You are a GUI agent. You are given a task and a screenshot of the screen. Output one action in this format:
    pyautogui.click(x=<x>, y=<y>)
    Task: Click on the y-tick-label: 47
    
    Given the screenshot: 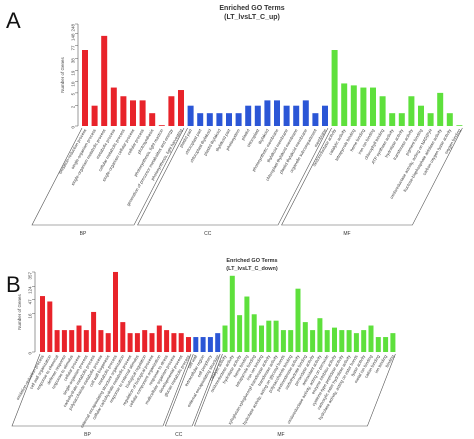 What is the action you would take?
    pyautogui.click(x=30, y=302)
    